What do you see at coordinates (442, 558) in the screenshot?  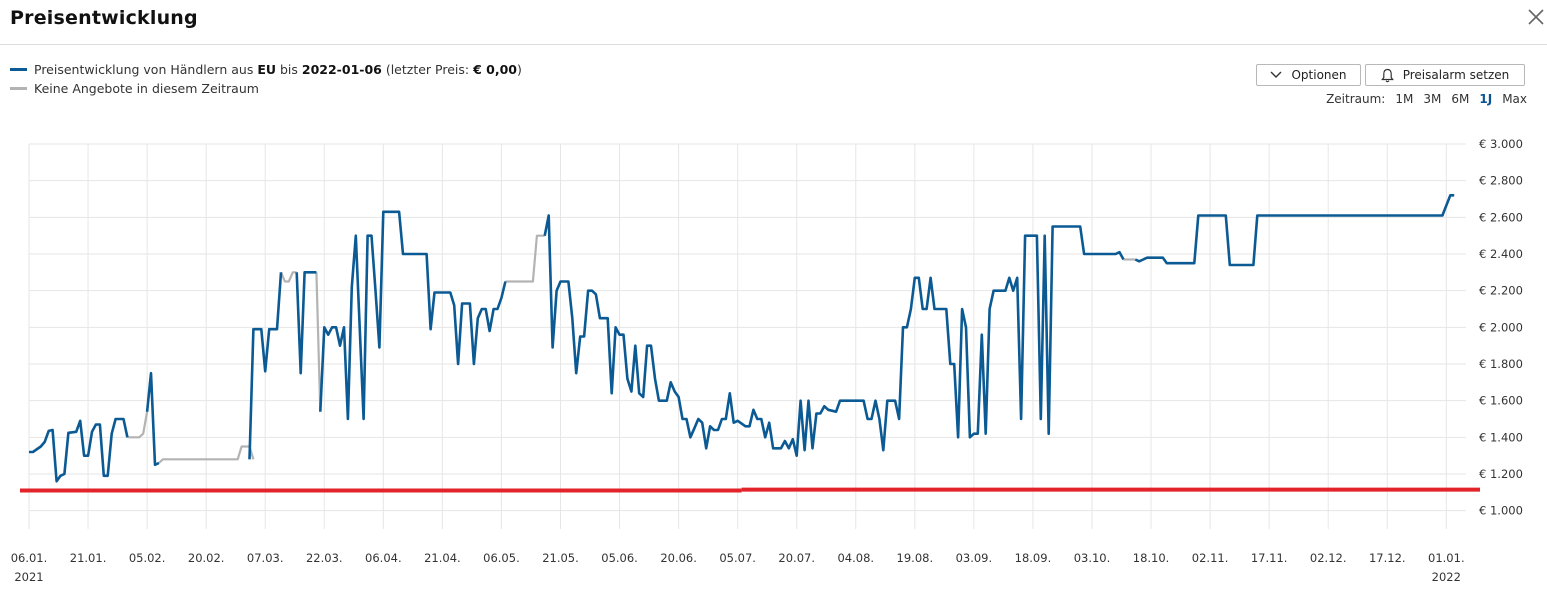 I see `x-tick-label: 21.04.` at bounding box center [442, 558].